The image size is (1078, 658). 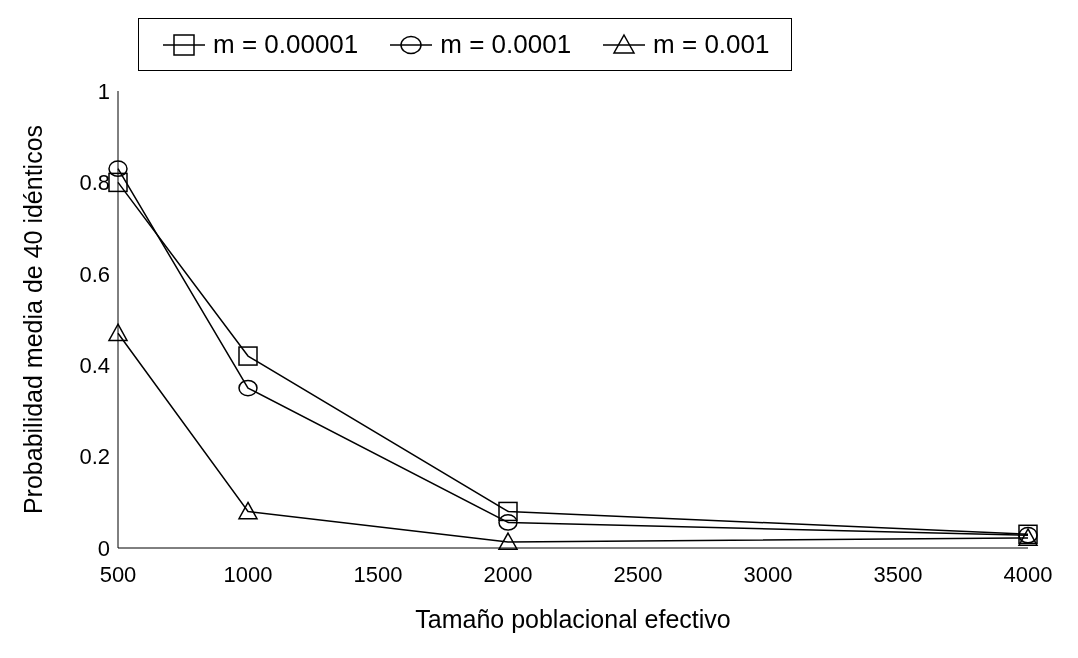 I want to click on x-axis-title: Tamaño poblacional efectivo, so click(x=573, y=619).